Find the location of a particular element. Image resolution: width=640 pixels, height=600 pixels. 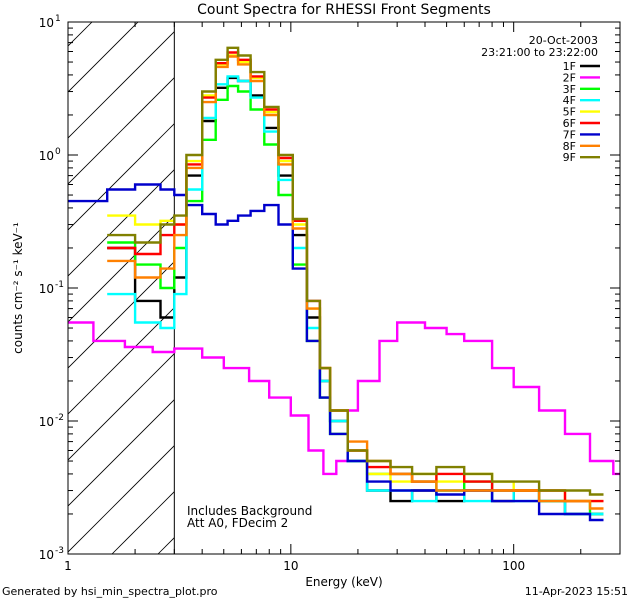

y-tick-label: 10 -3 is located at coordinates (51, 554).